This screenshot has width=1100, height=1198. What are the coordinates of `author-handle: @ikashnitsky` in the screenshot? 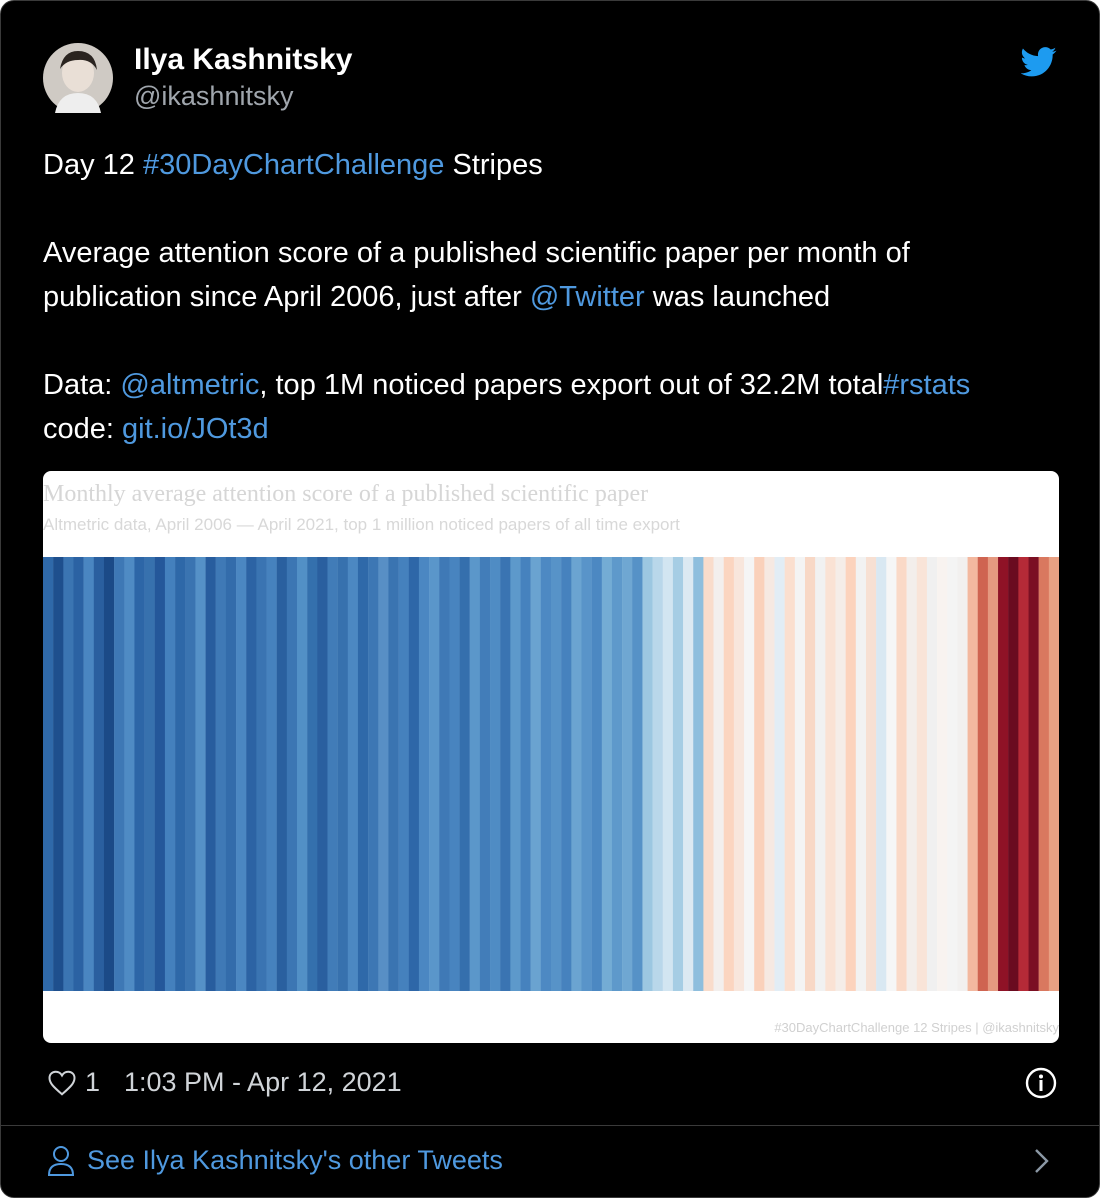 It's located at (214, 96).